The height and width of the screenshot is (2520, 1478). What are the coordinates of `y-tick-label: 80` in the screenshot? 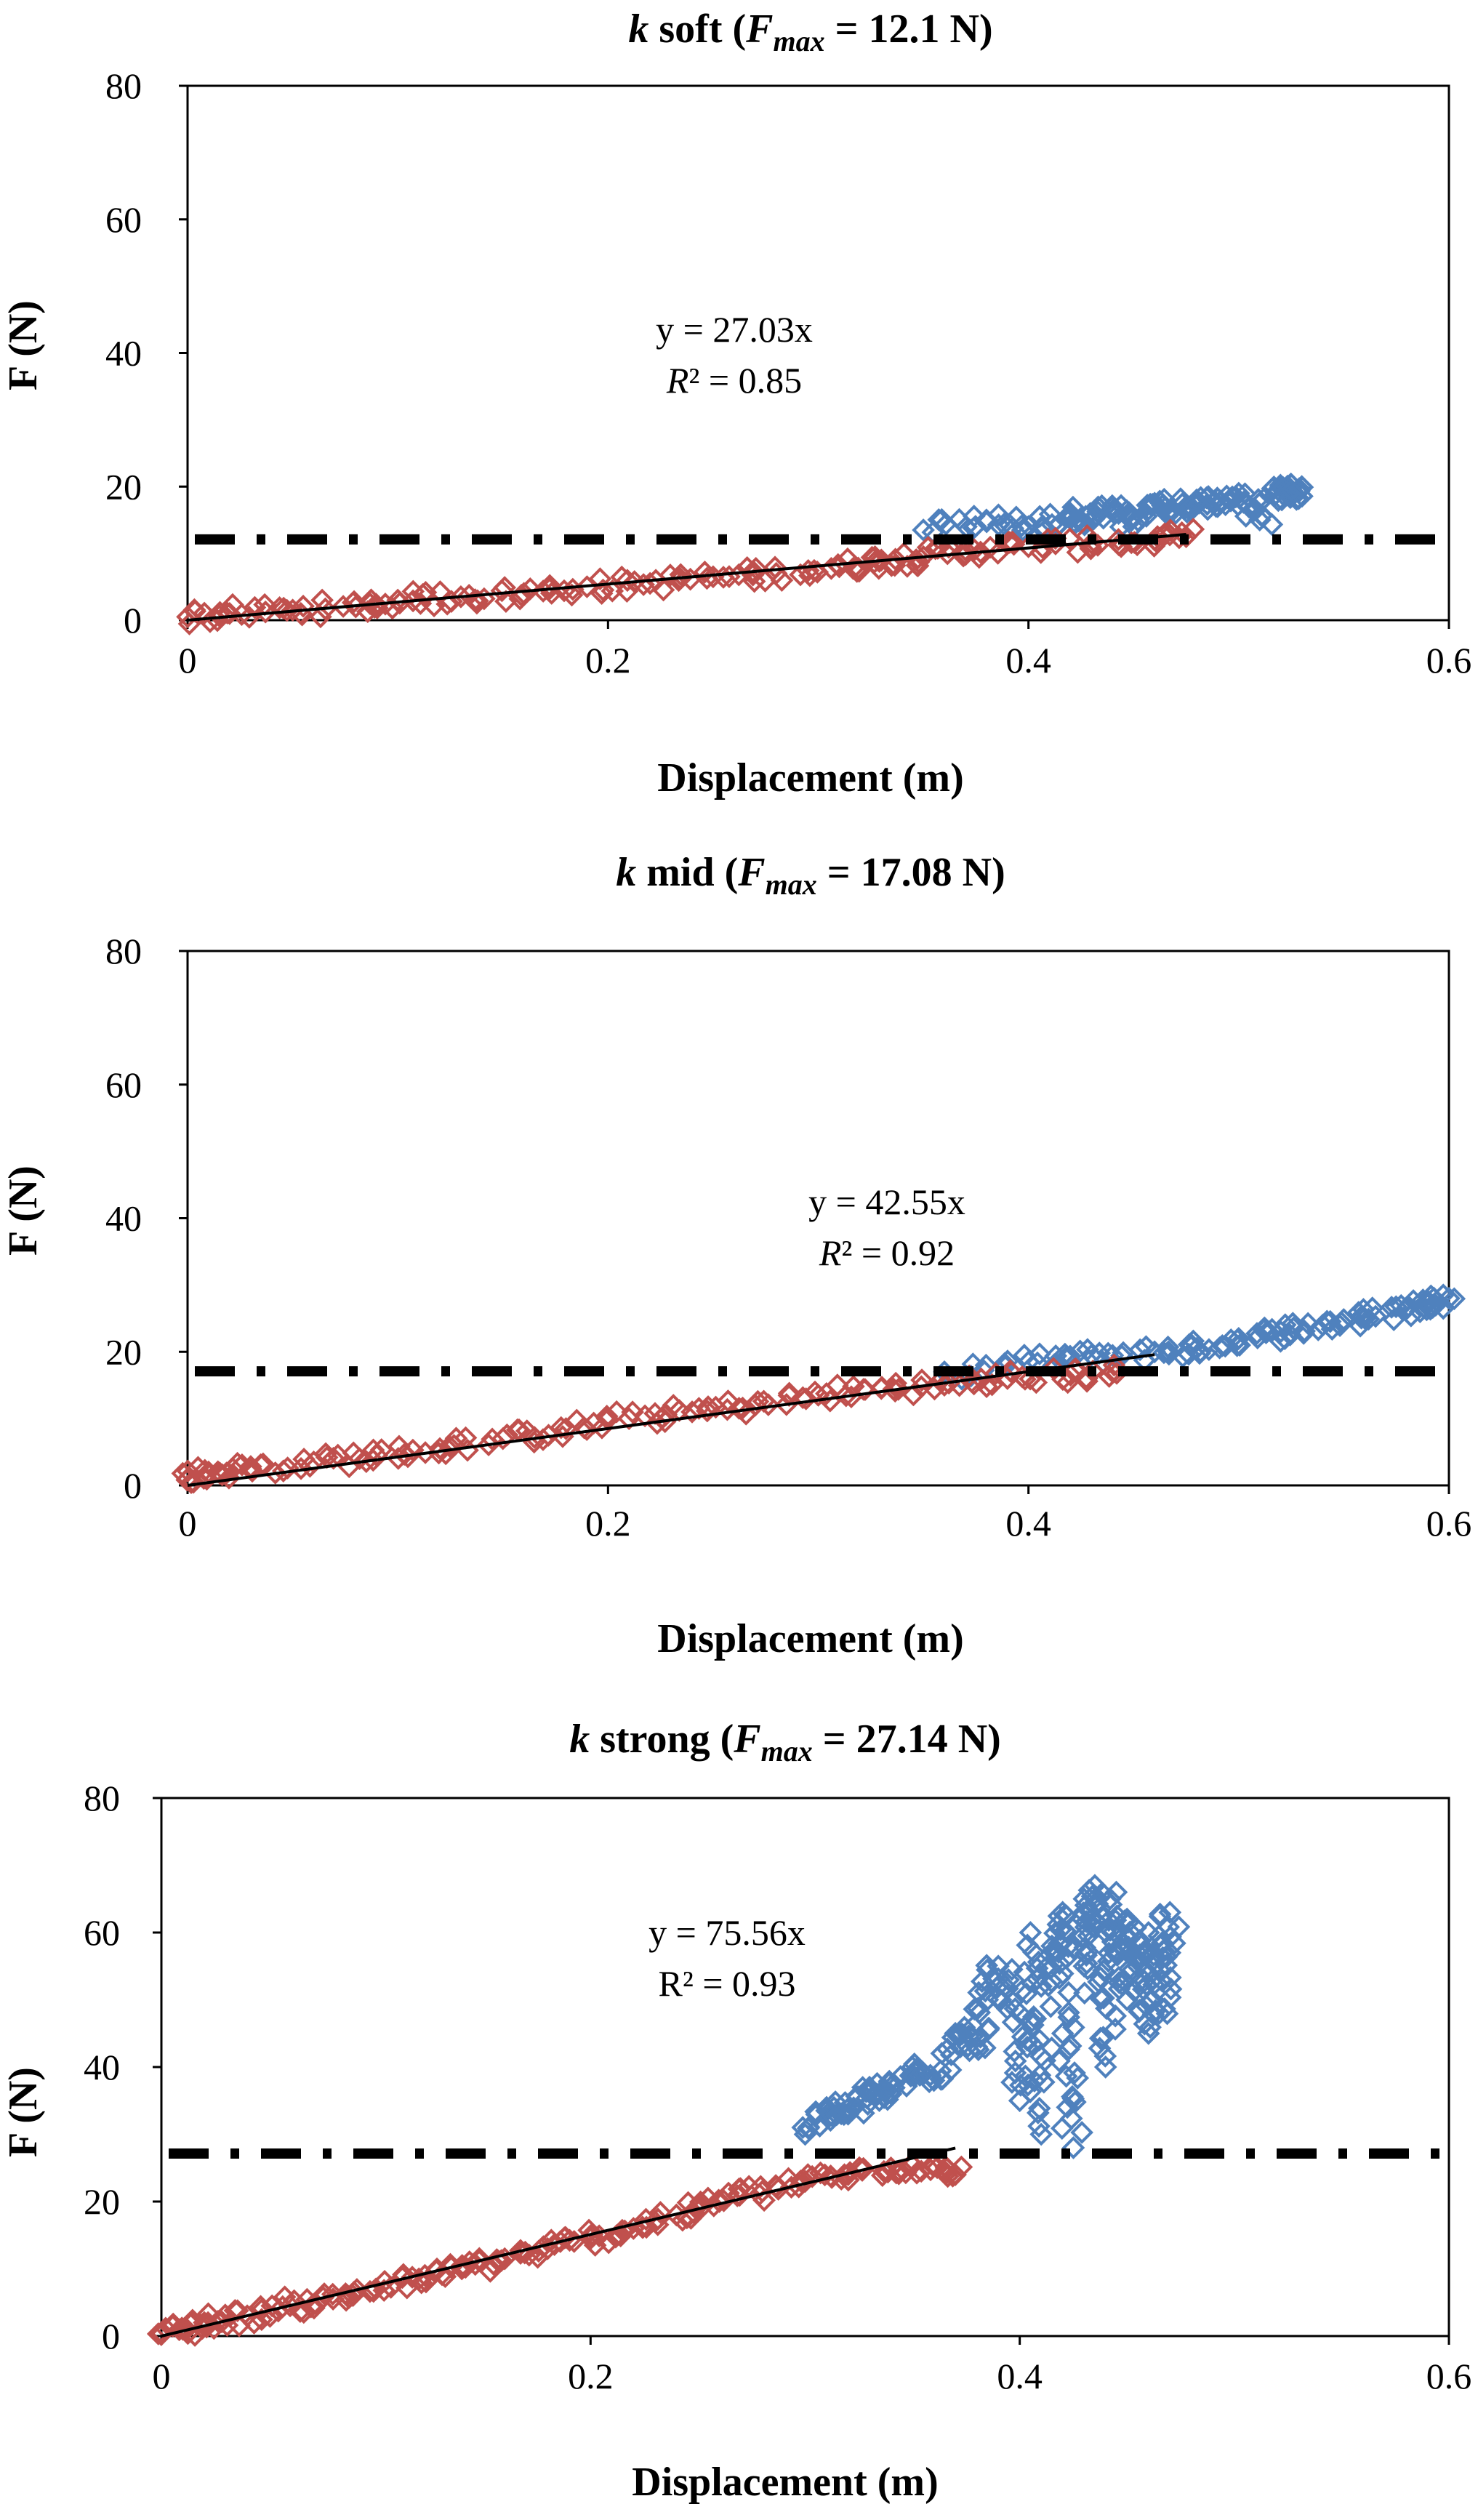 It's located at (124, 951).